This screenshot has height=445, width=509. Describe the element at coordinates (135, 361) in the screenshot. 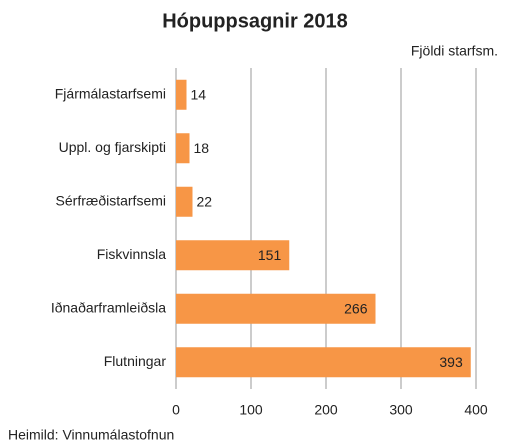

I see `y-tick-label: Flutningar` at that location.